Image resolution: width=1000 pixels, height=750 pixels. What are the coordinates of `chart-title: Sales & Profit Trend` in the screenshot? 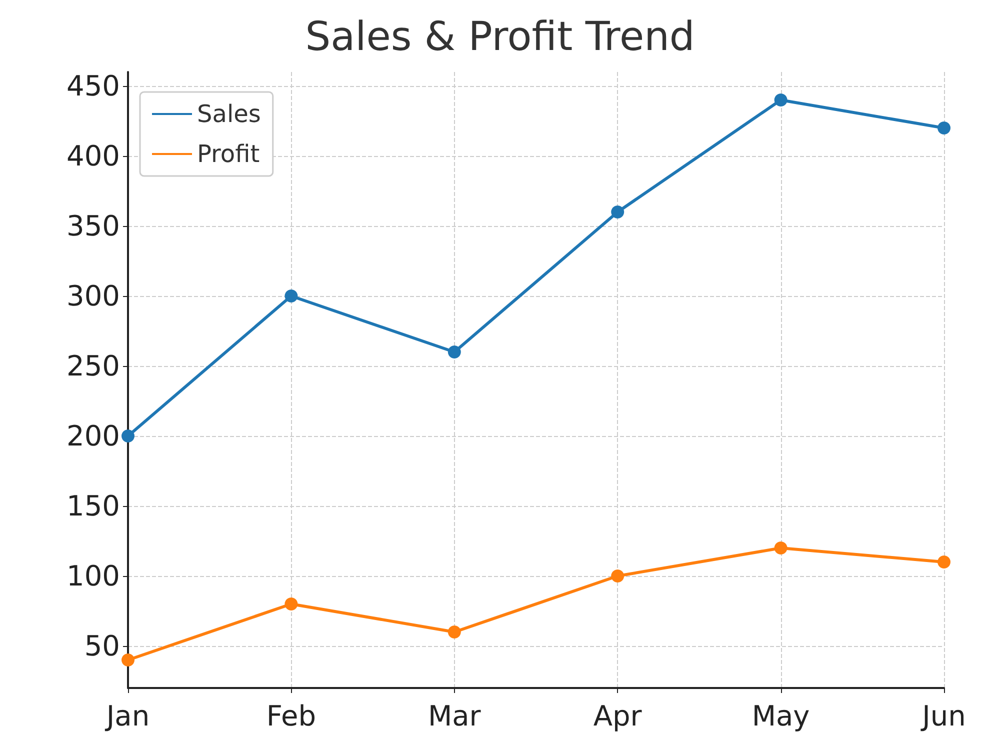 It's located at (500, 37).